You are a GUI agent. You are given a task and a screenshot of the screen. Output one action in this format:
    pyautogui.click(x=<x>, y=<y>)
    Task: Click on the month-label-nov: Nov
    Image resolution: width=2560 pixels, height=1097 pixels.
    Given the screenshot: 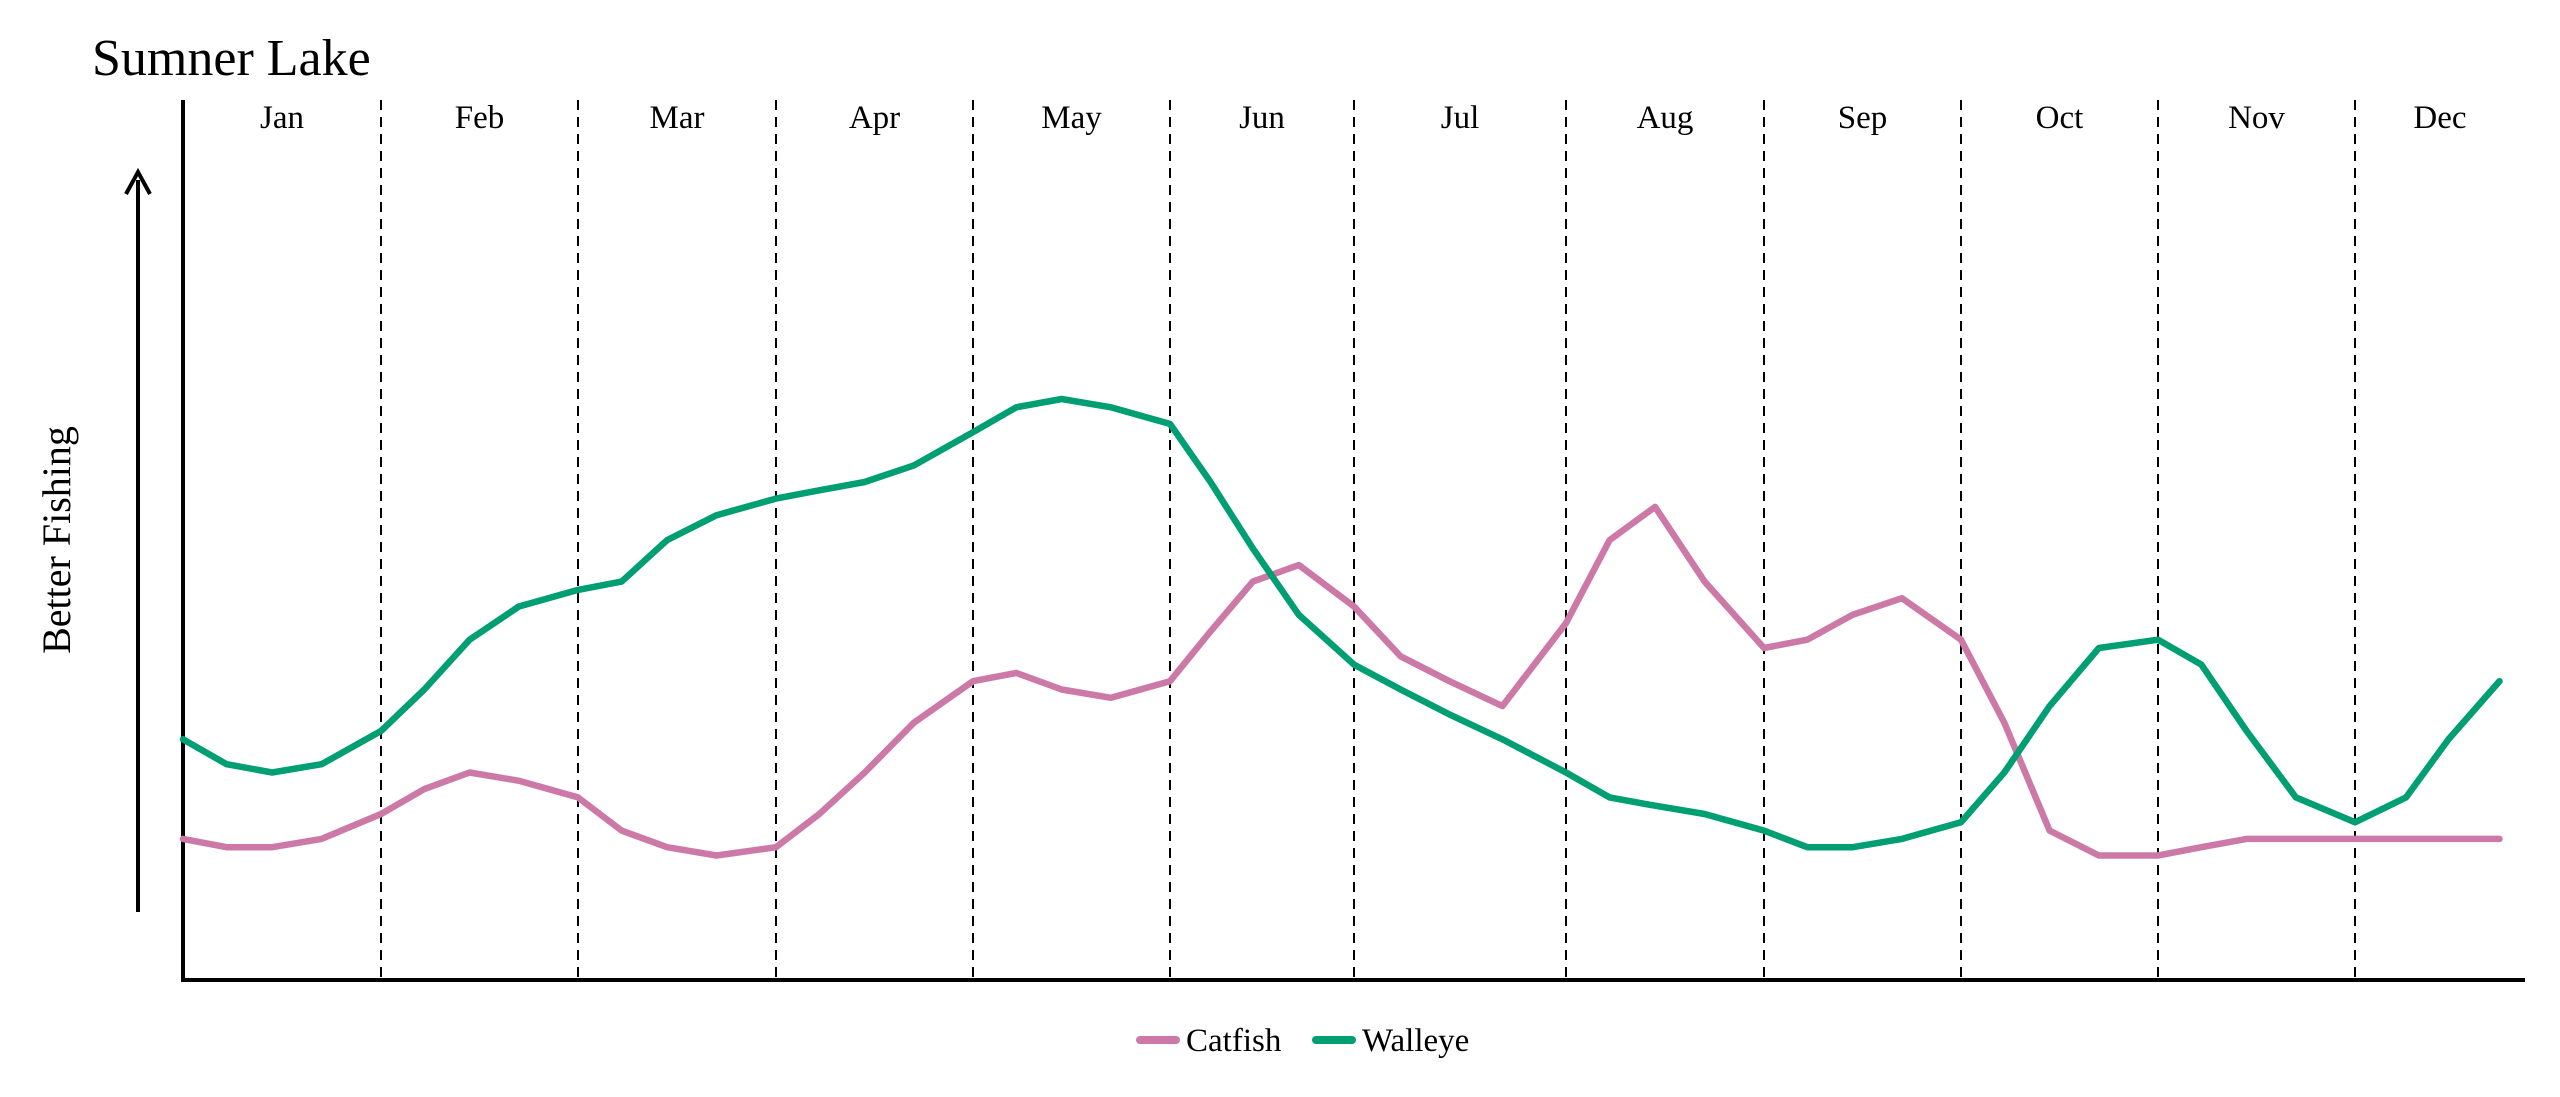 What is the action you would take?
    pyautogui.click(x=2256, y=118)
    